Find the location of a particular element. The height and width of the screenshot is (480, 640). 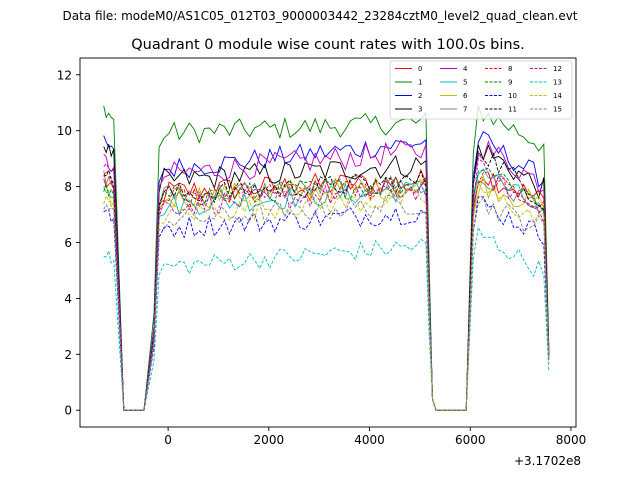

legend-label-6: 6 is located at coordinates (465, 96).